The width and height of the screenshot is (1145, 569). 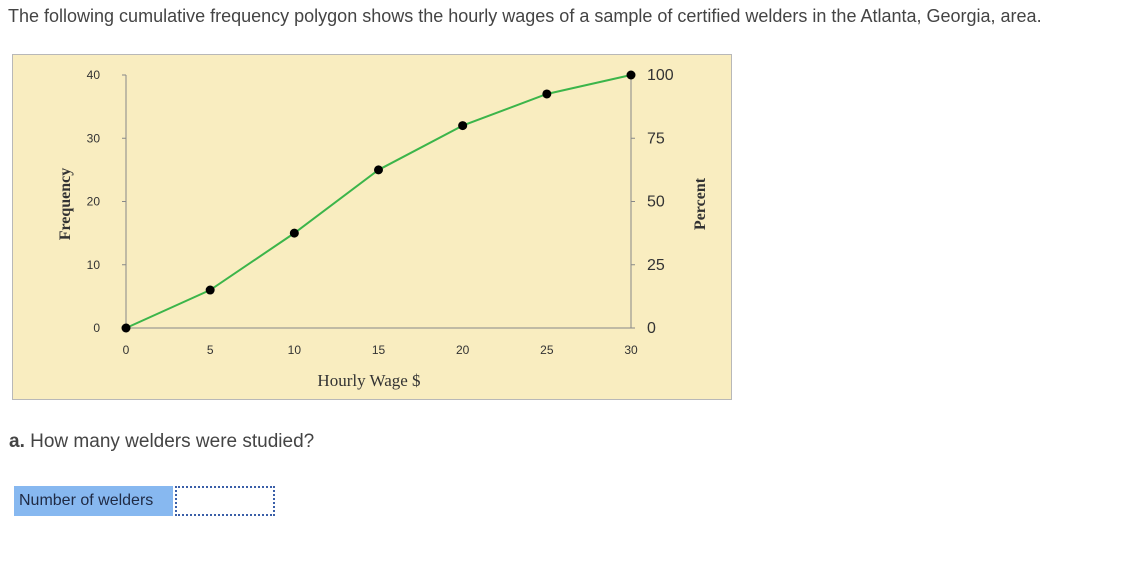 What do you see at coordinates (65, 204) in the screenshot?
I see `y-axis-label: Frequency` at bounding box center [65, 204].